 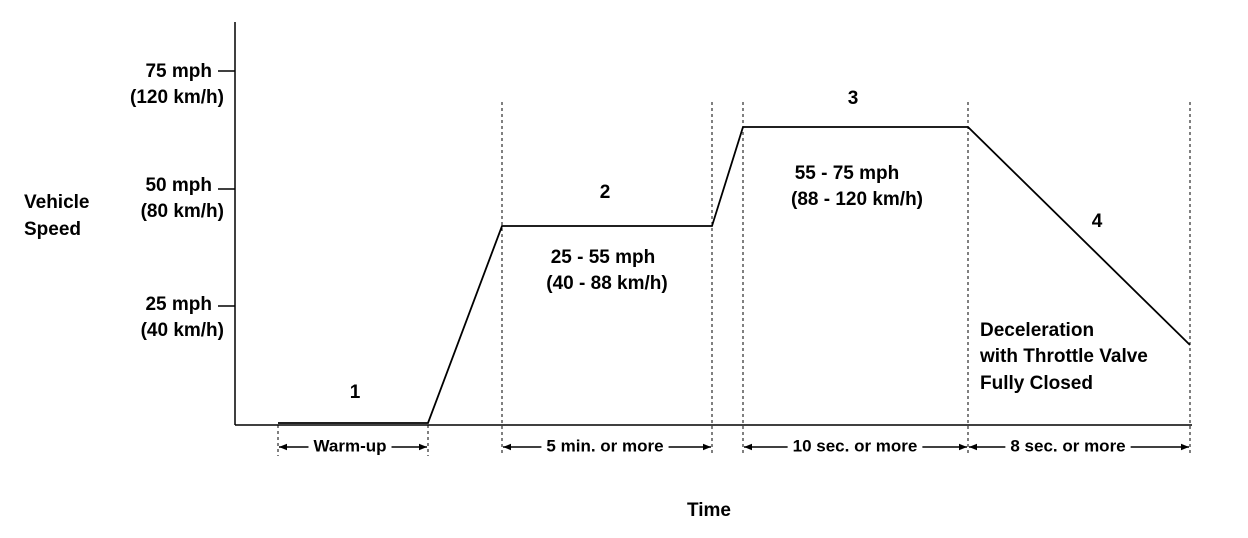 What do you see at coordinates (177, 97) in the screenshot?
I see `y-tick-label: (120 km/h)` at bounding box center [177, 97].